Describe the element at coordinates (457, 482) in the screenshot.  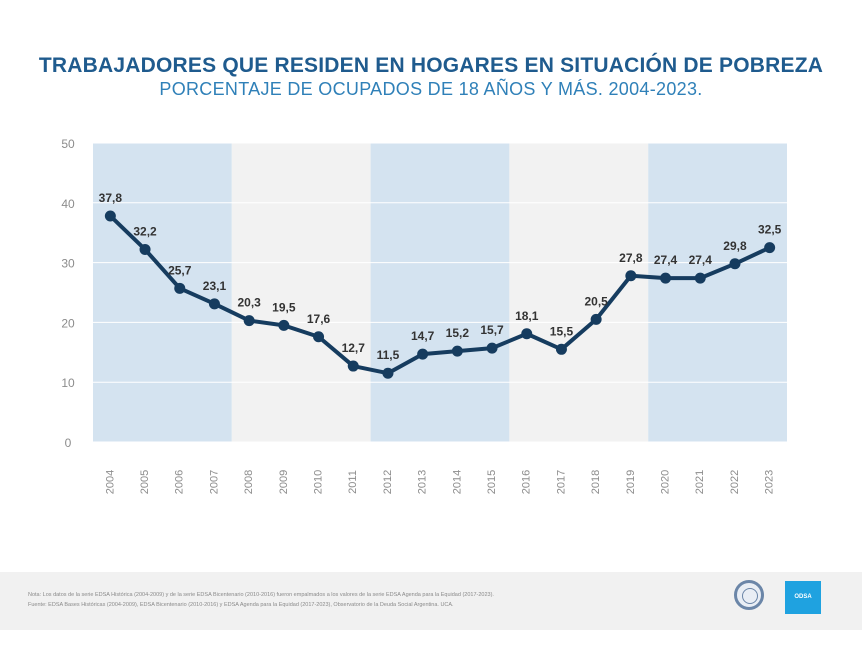
I see `x-tick-label: 2014` at that location.